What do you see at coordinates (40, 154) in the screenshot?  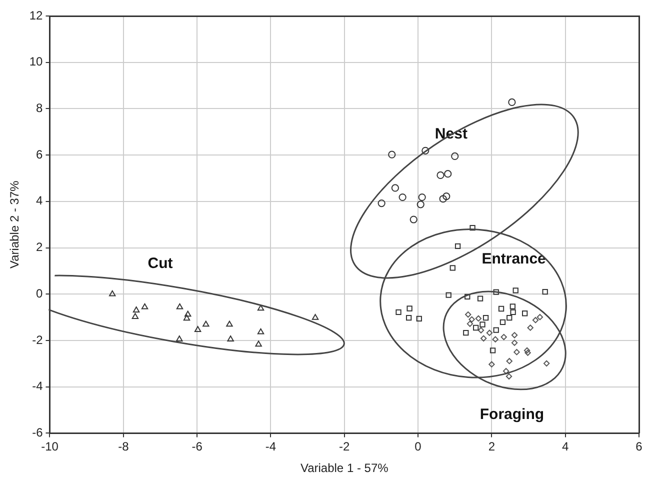 I see `y-tick-label: 6` at bounding box center [40, 154].